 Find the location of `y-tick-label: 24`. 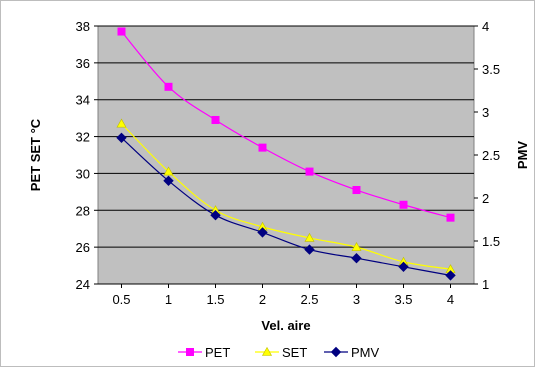

y-tick-label: 24 is located at coordinates (83, 284).